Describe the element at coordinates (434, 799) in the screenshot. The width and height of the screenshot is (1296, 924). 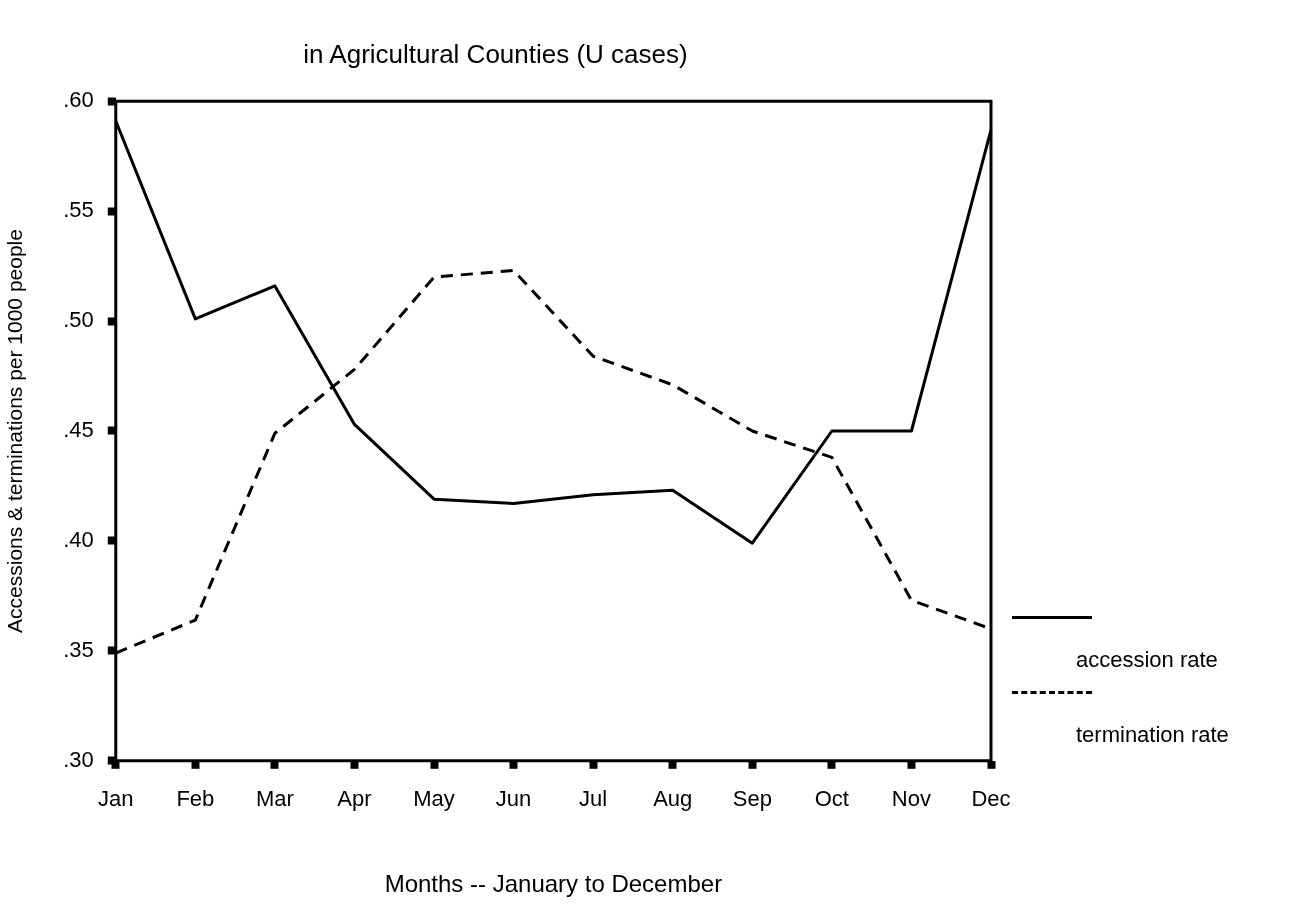
I see `x-tick-label: May` at that location.